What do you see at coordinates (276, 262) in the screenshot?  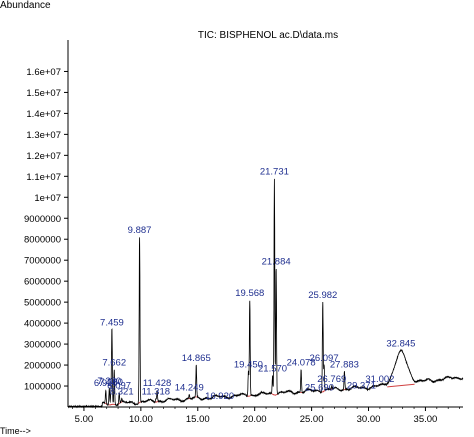 I see `peak-label: 21.884` at bounding box center [276, 262].